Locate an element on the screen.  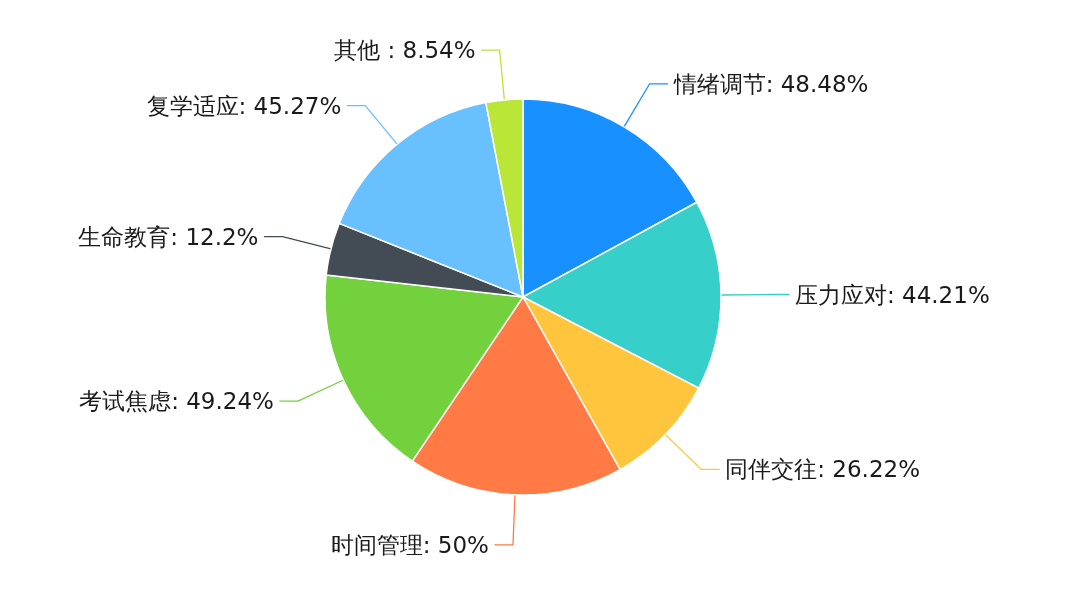
slice-label: 复学适应: 45.27% is located at coordinates (244, 105).